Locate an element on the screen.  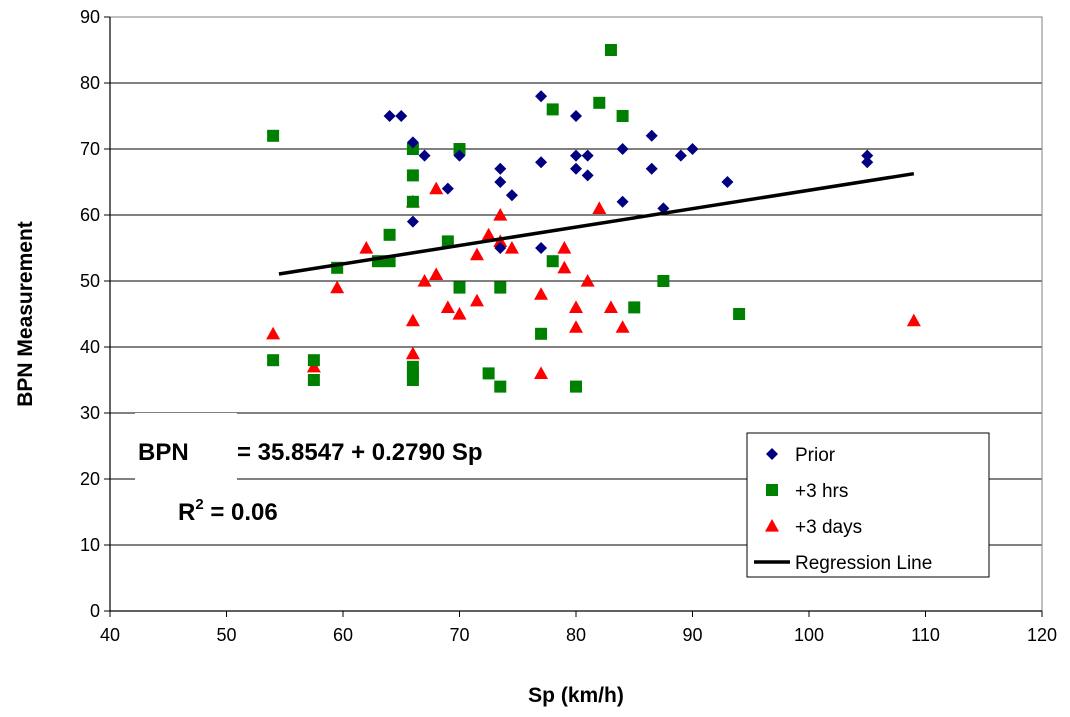
y-tick-label: 90 is located at coordinates (90, 17).